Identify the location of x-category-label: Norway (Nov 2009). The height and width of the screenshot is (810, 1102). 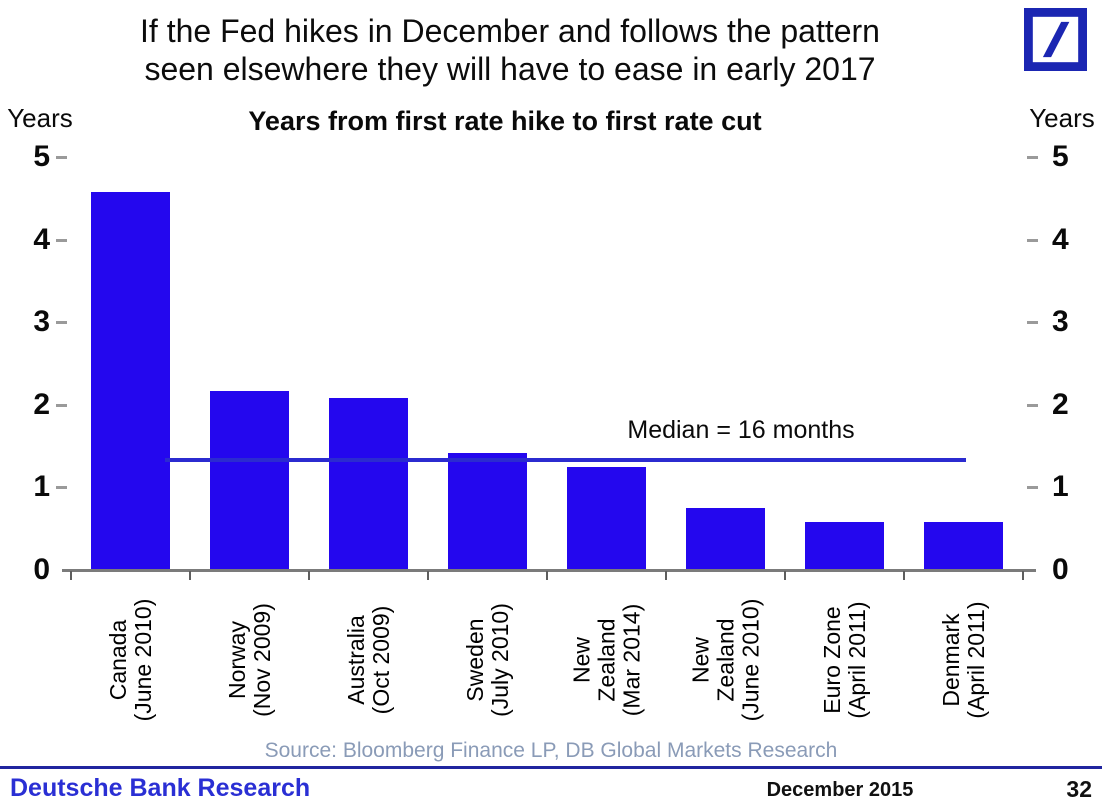
(249, 660).